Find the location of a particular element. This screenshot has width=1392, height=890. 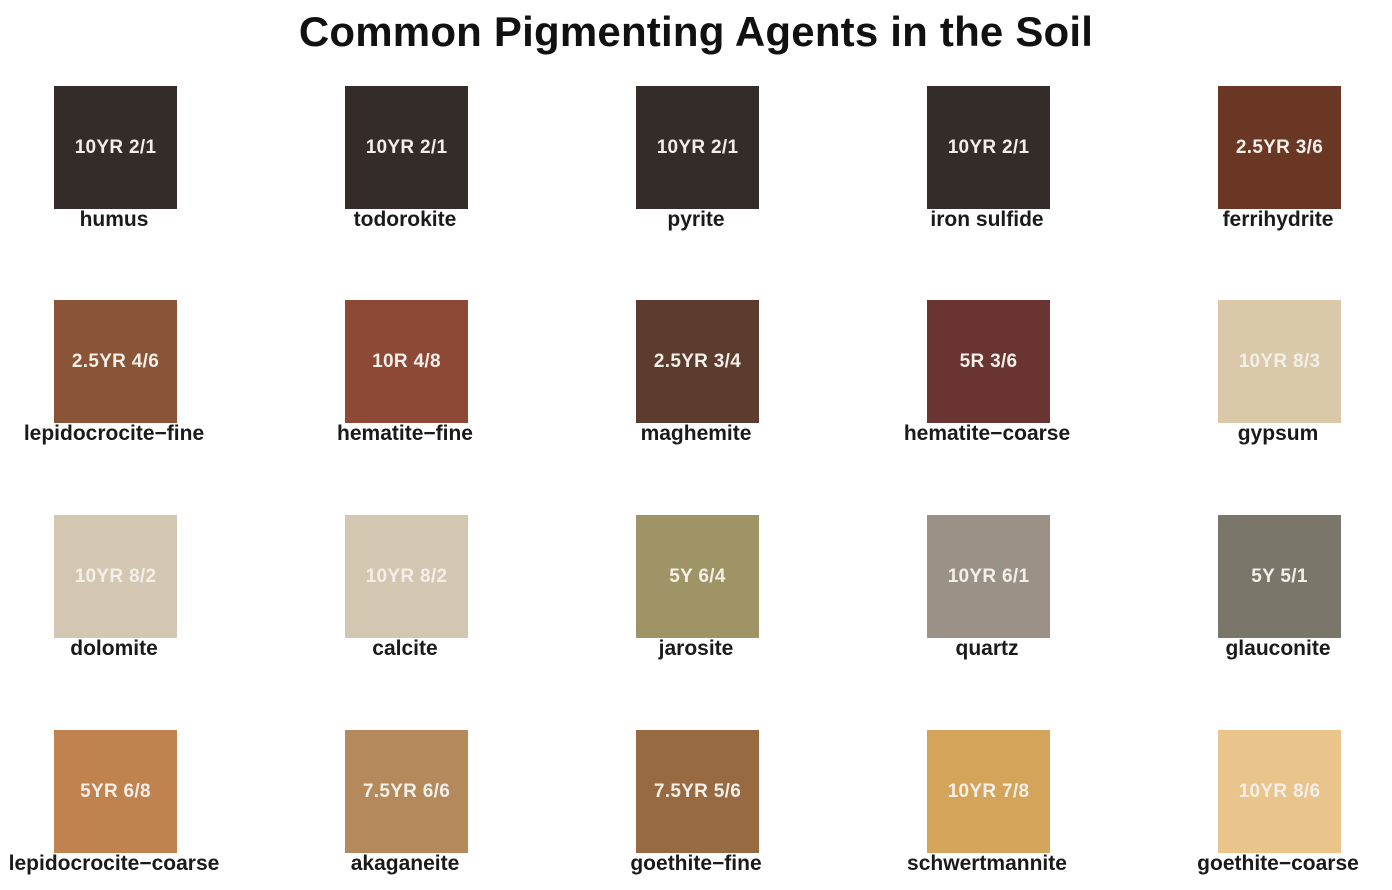

color-swatch: 2.5YR 3/4 is located at coordinates (697, 361).